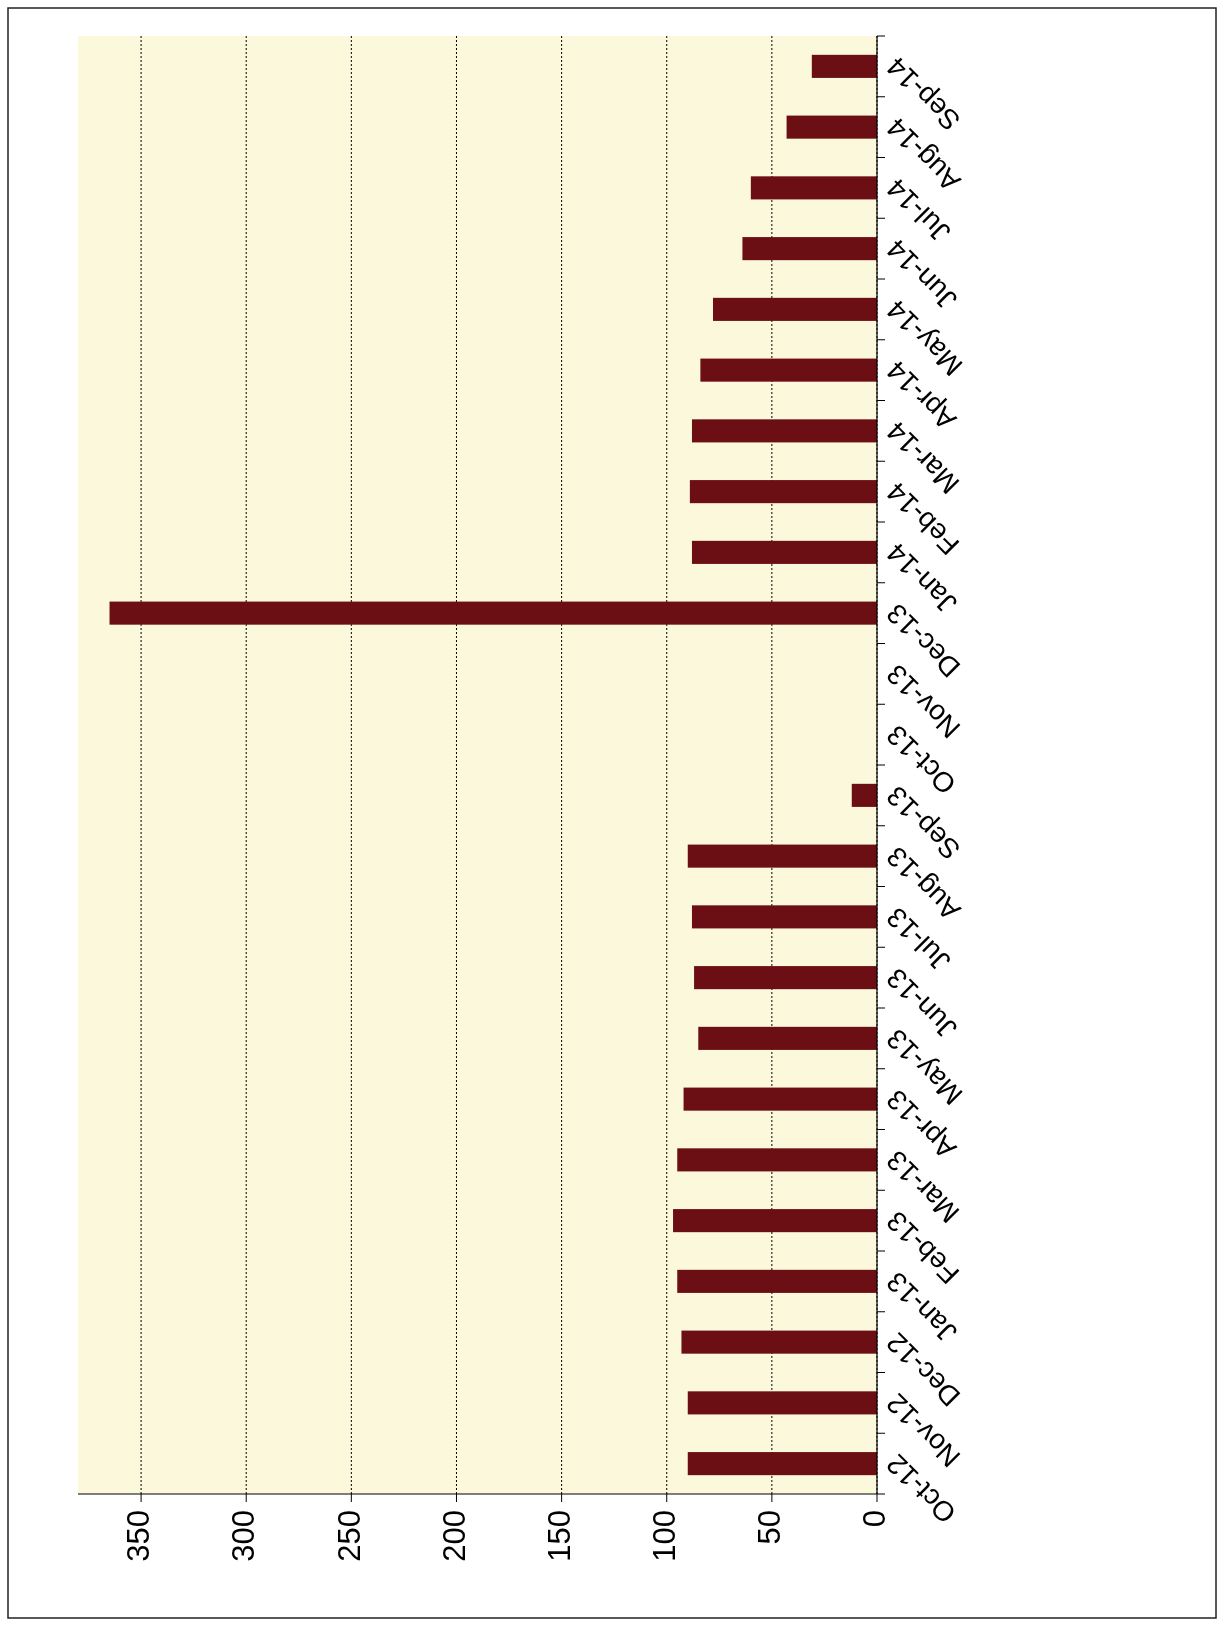 The height and width of the screenshot is (1626, 1224). I want to click on x-tick-label: 300, so click(244, 1536).